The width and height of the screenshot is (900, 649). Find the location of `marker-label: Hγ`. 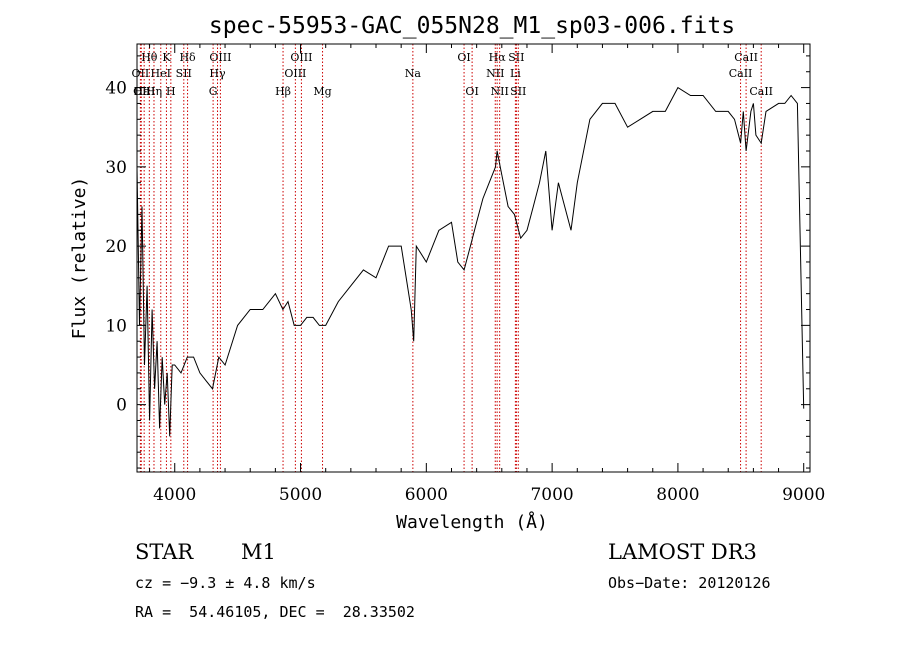

marker-label: Hγ is located at coordinates (217, 73).